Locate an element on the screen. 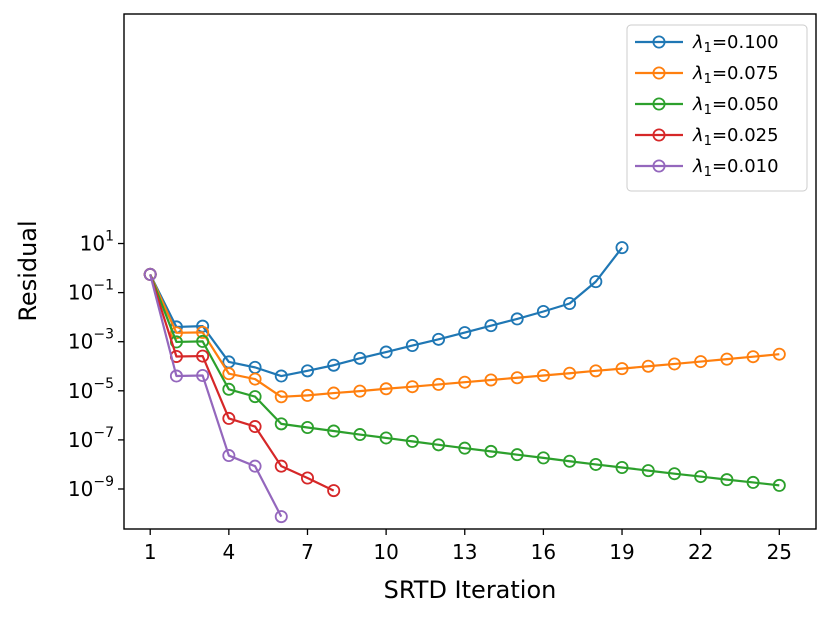  legend-box is located at coordinates (717, 108).